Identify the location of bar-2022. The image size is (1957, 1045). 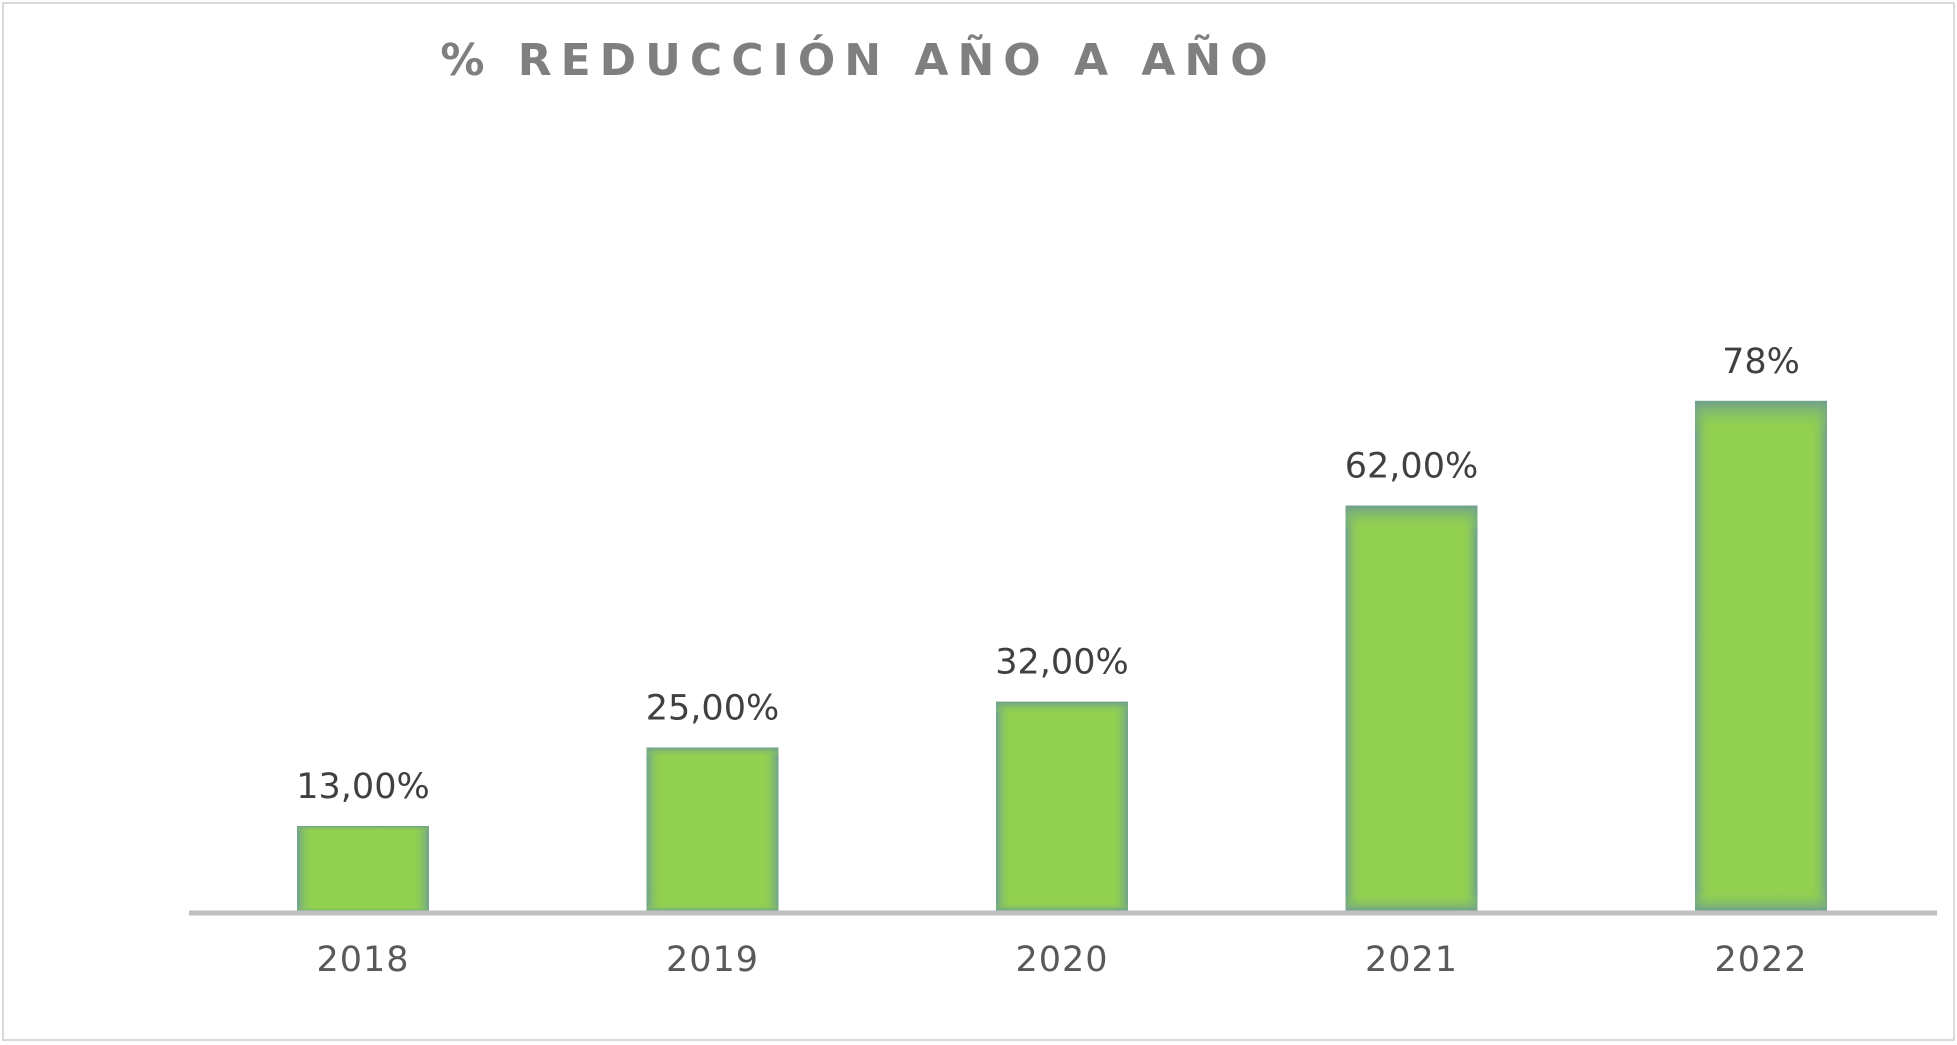
(1761, 655).